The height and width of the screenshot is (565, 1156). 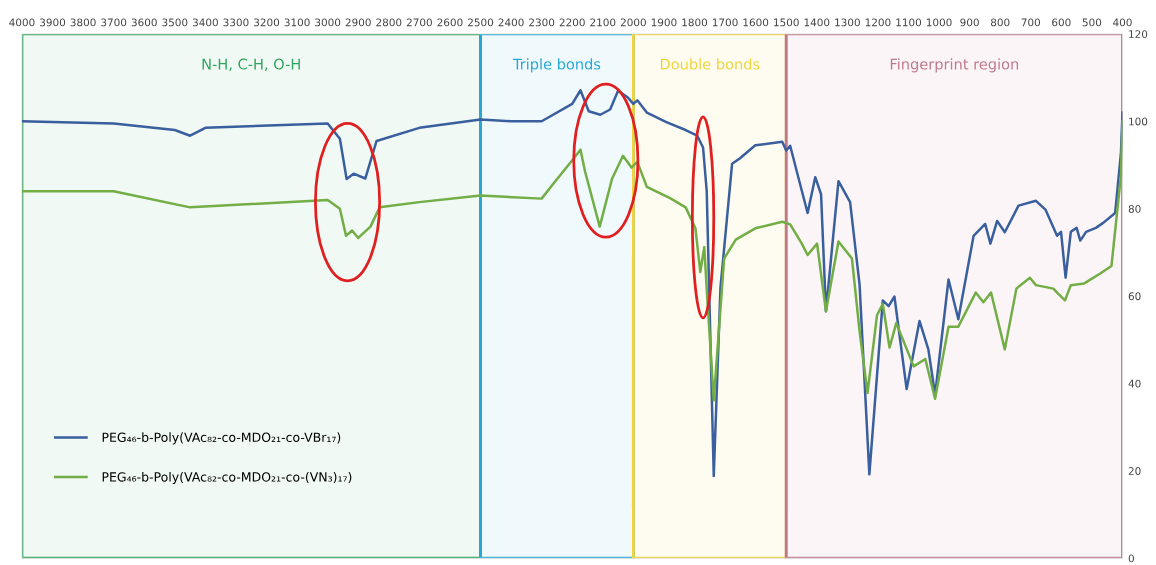 What do you see at coordinates (1000, 22) in the screenshot?
I see `x-tick-label: 800` at bounding box center [1000, 22].